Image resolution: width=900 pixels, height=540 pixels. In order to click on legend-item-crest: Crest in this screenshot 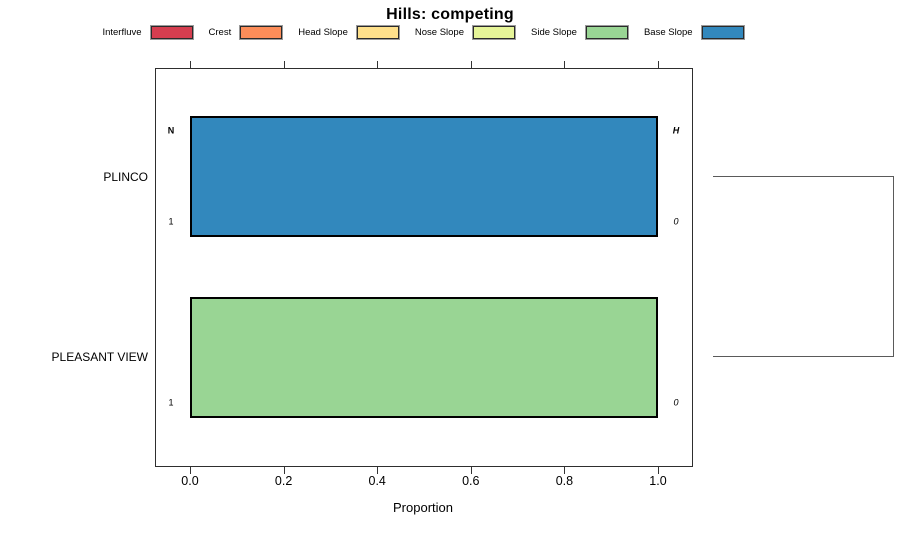, I will do `click(246, 32)`.